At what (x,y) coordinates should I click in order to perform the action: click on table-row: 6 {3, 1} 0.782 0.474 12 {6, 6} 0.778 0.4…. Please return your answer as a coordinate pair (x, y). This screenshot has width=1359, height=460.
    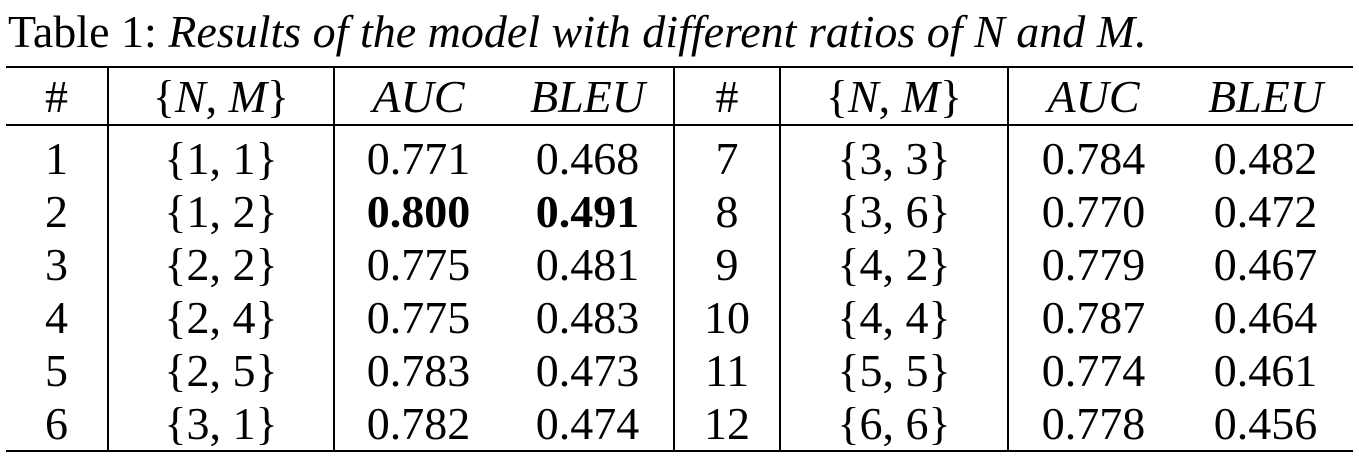
    Looking at the image, I should click on (679, 424).